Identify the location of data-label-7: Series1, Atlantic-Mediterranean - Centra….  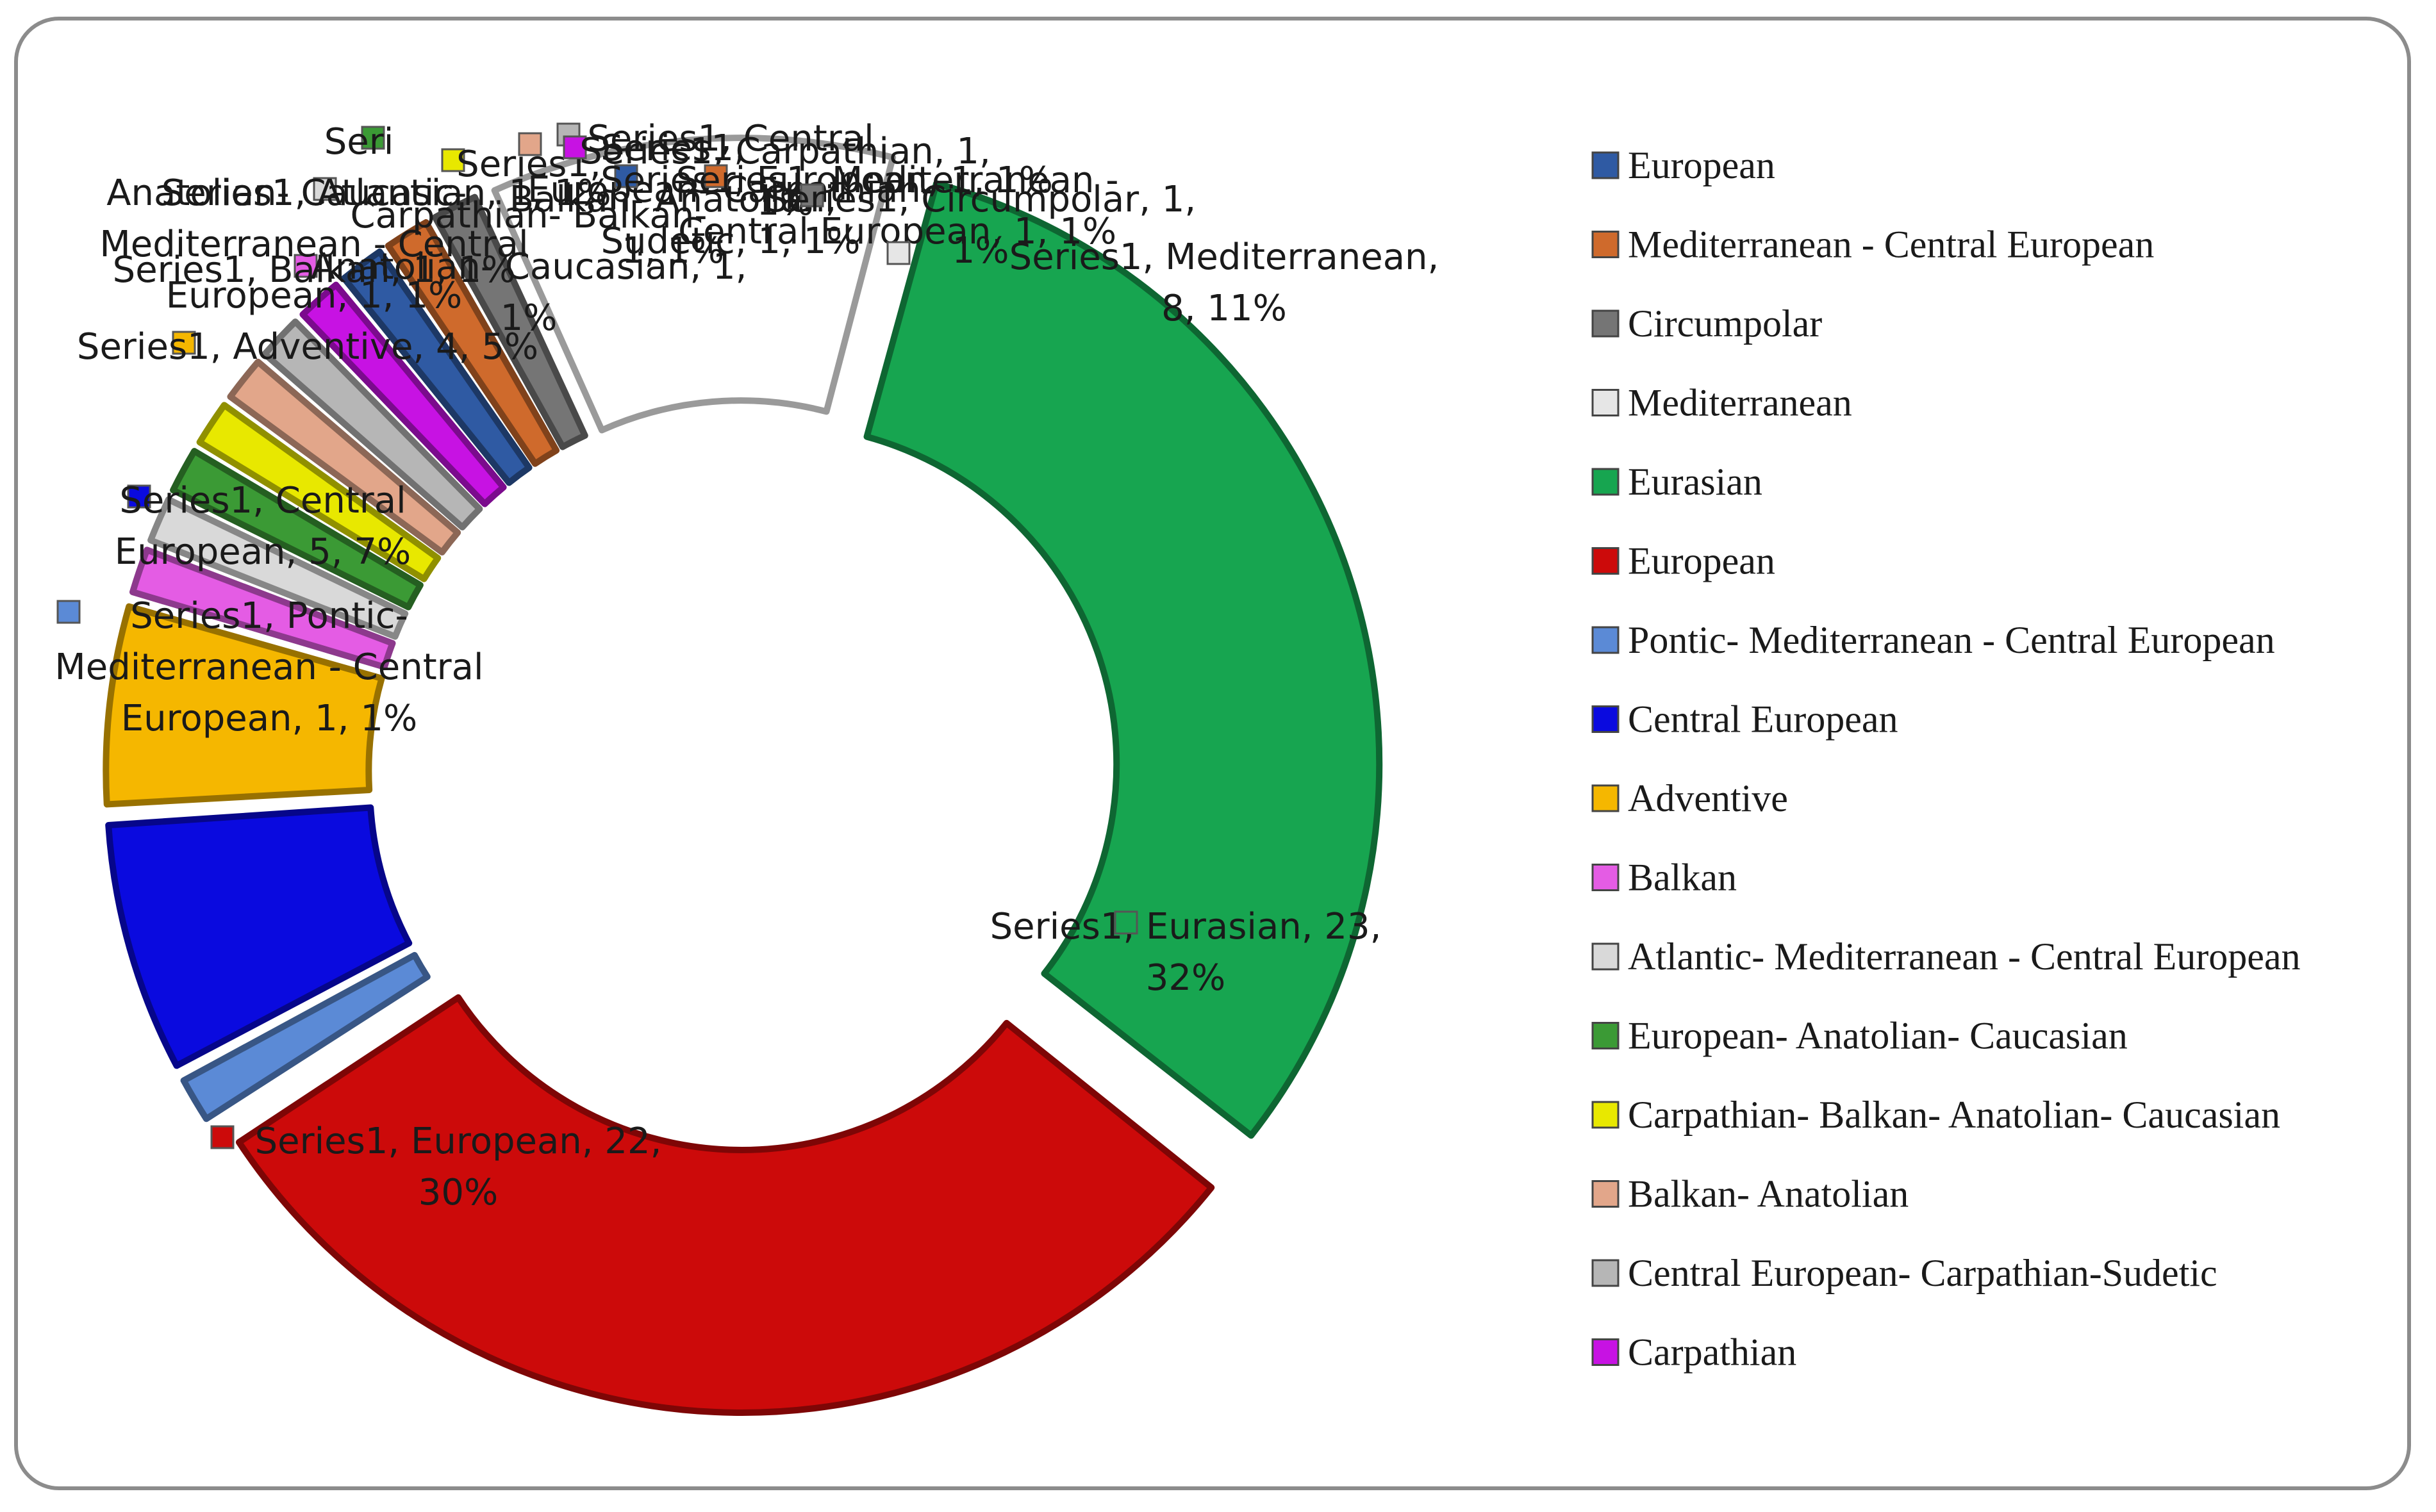
(313, 244).